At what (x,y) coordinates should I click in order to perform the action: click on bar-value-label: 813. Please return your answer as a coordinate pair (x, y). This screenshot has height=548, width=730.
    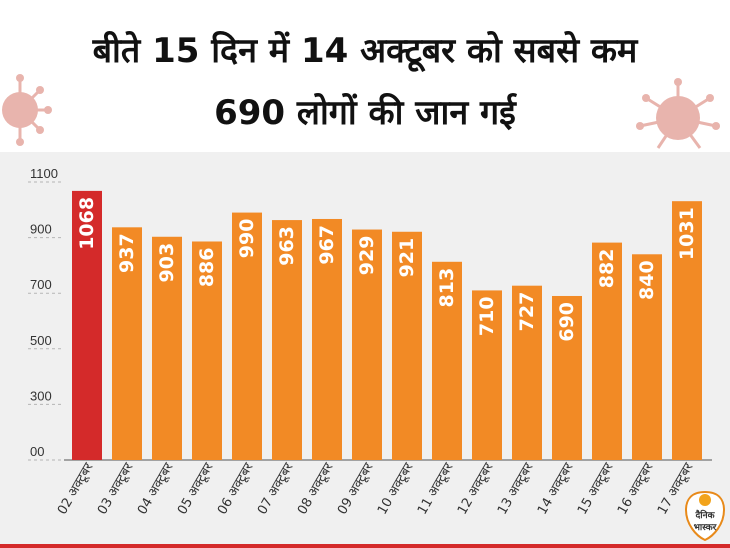
    Looking at the image, I should click on (447, 288).